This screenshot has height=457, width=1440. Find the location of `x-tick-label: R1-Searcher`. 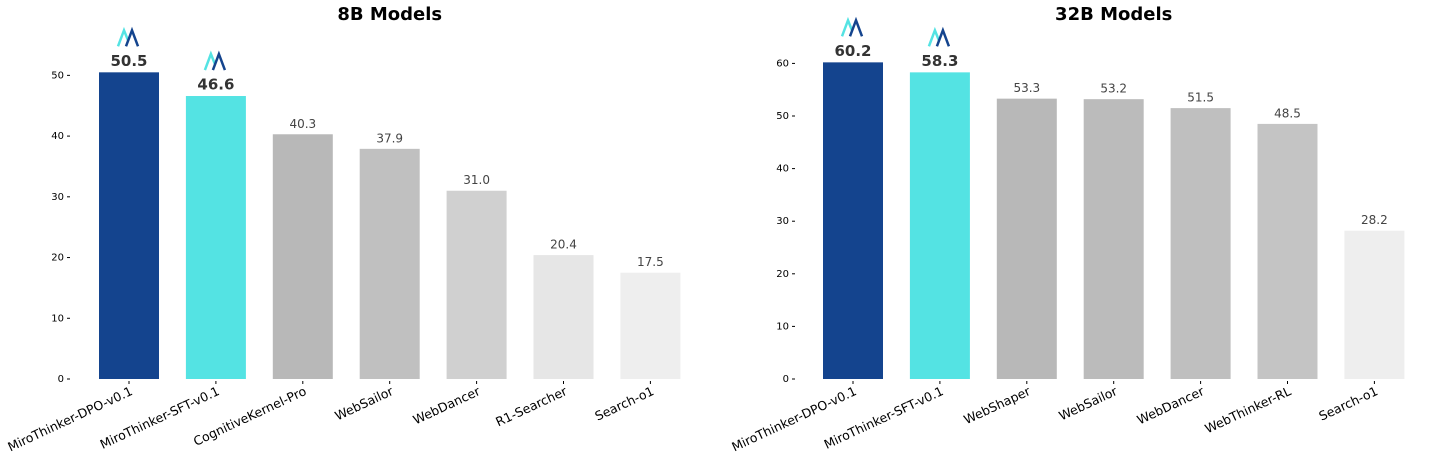

x-tick-label: R1-Searcher is located at coordinates (531, 406).